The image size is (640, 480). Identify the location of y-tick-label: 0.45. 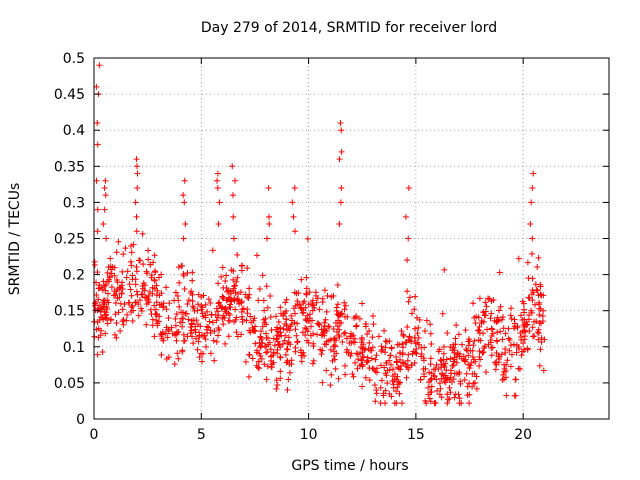
(69, 95).